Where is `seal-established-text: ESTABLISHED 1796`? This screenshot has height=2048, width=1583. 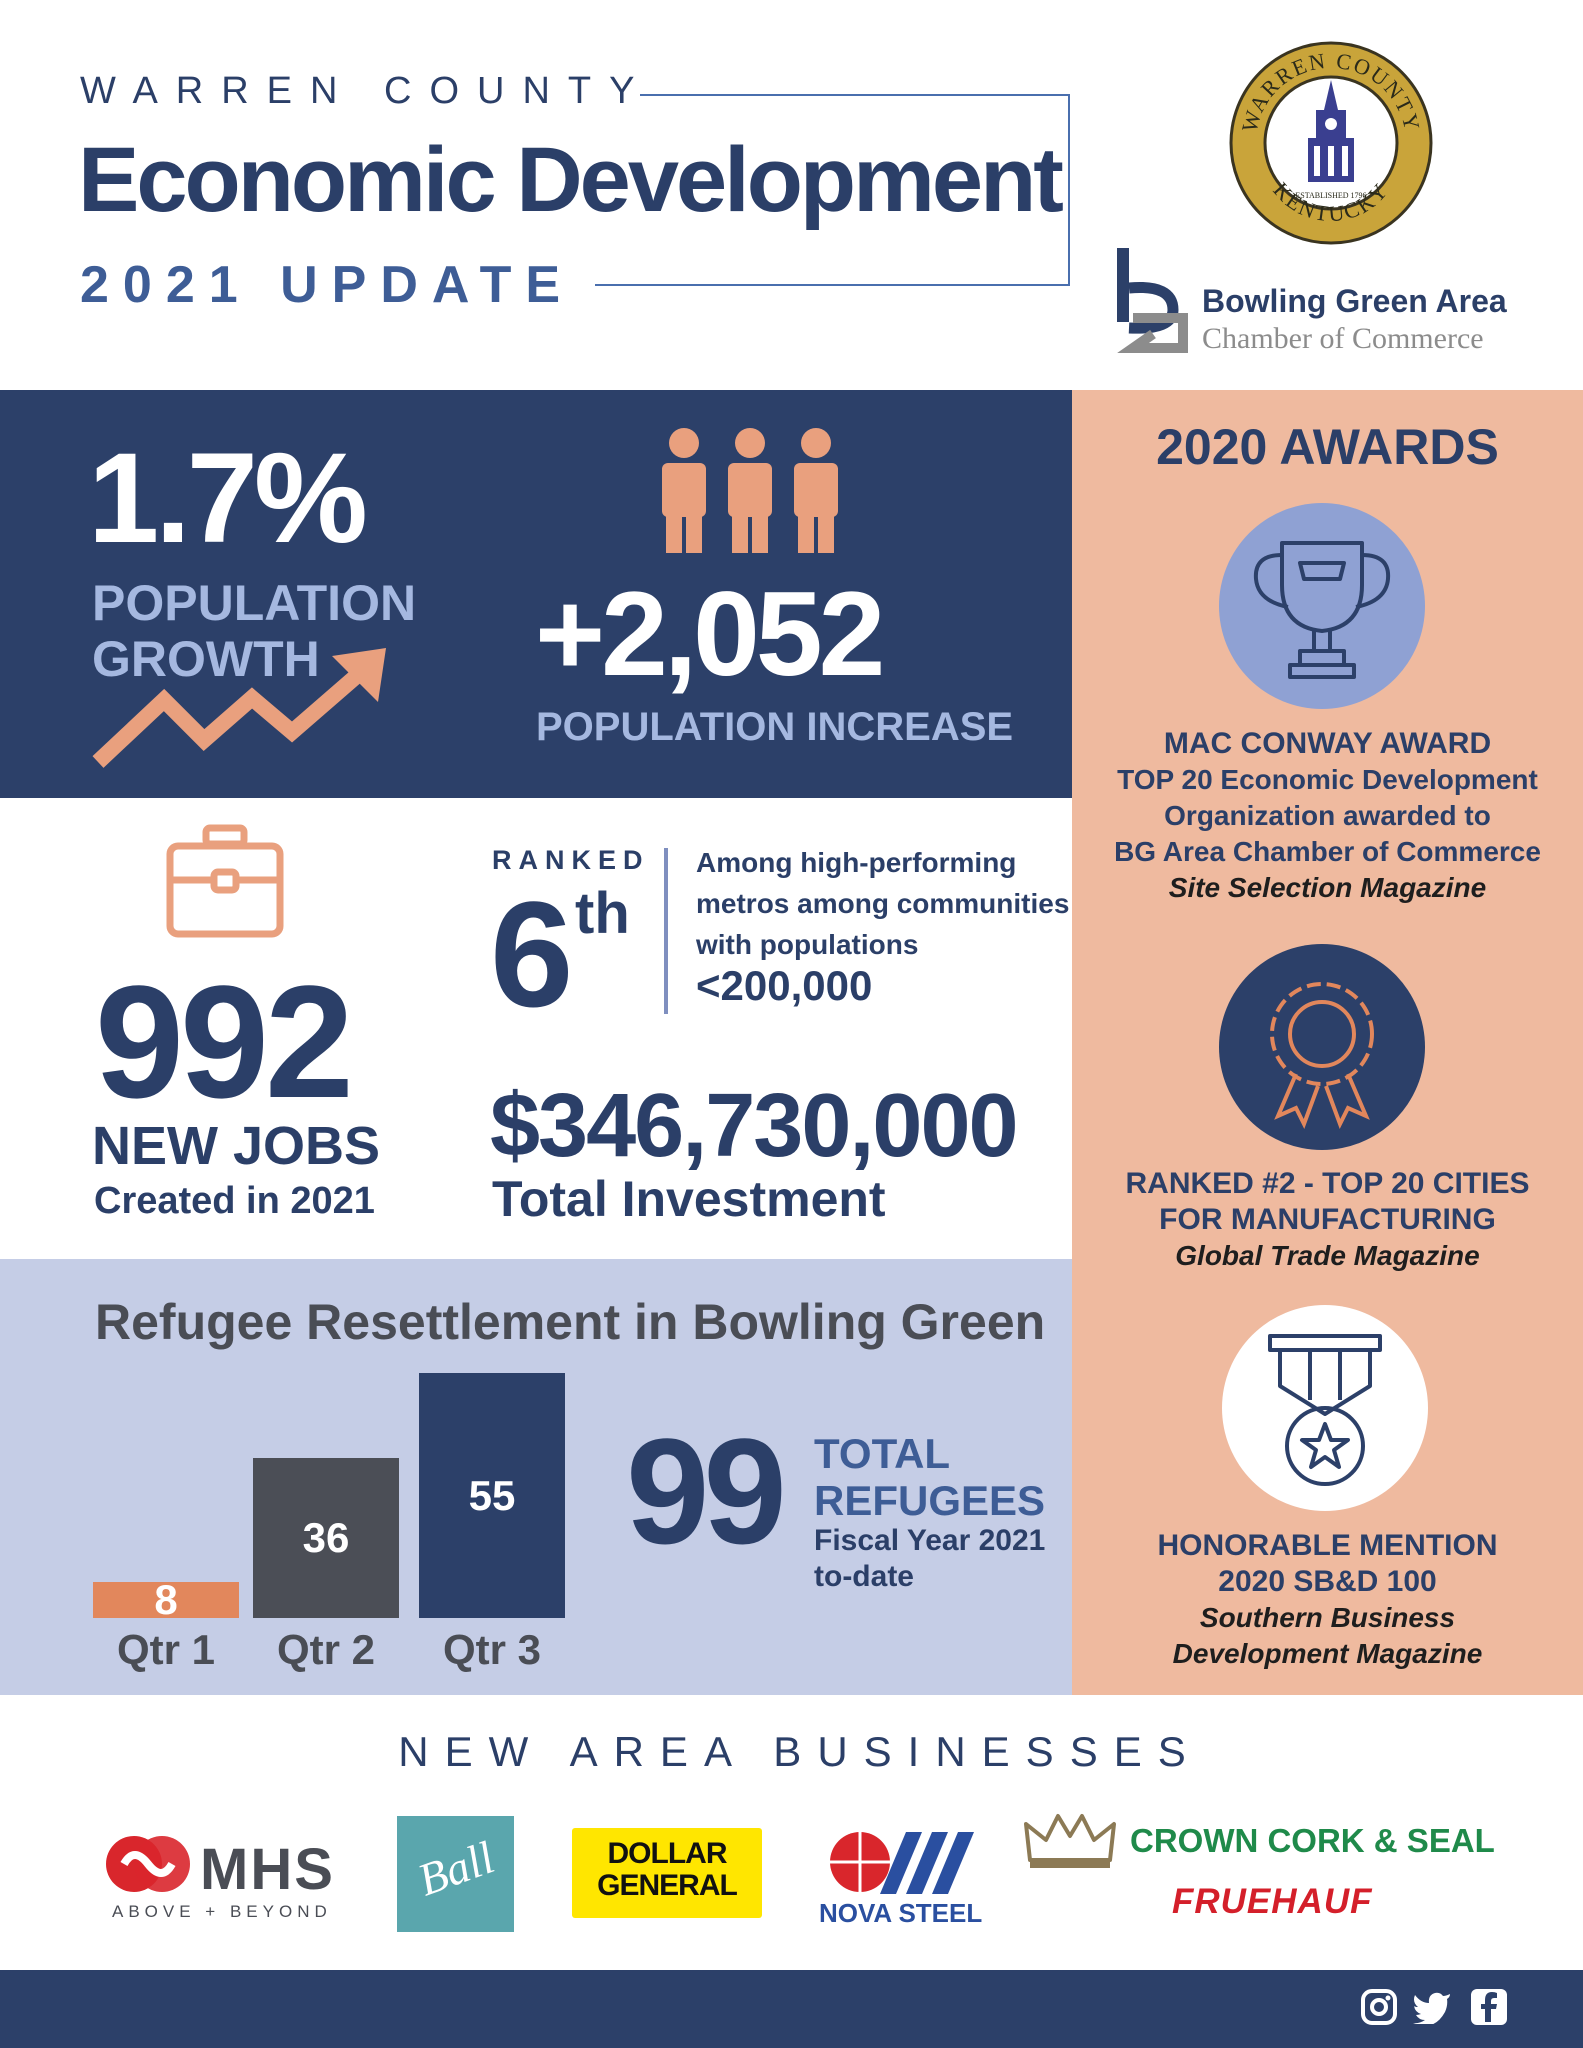 seal-established-text: ESTABLISHED 1796 is located at coordinates (1330, 195).